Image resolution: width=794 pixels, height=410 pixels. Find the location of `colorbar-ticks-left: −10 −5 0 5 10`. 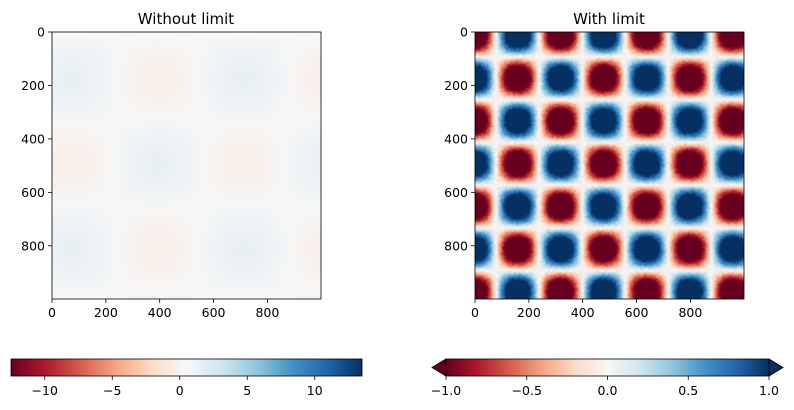

colorbar-ticks-left: −10 −5 0 5 10 is located at coordinates (177, 387).